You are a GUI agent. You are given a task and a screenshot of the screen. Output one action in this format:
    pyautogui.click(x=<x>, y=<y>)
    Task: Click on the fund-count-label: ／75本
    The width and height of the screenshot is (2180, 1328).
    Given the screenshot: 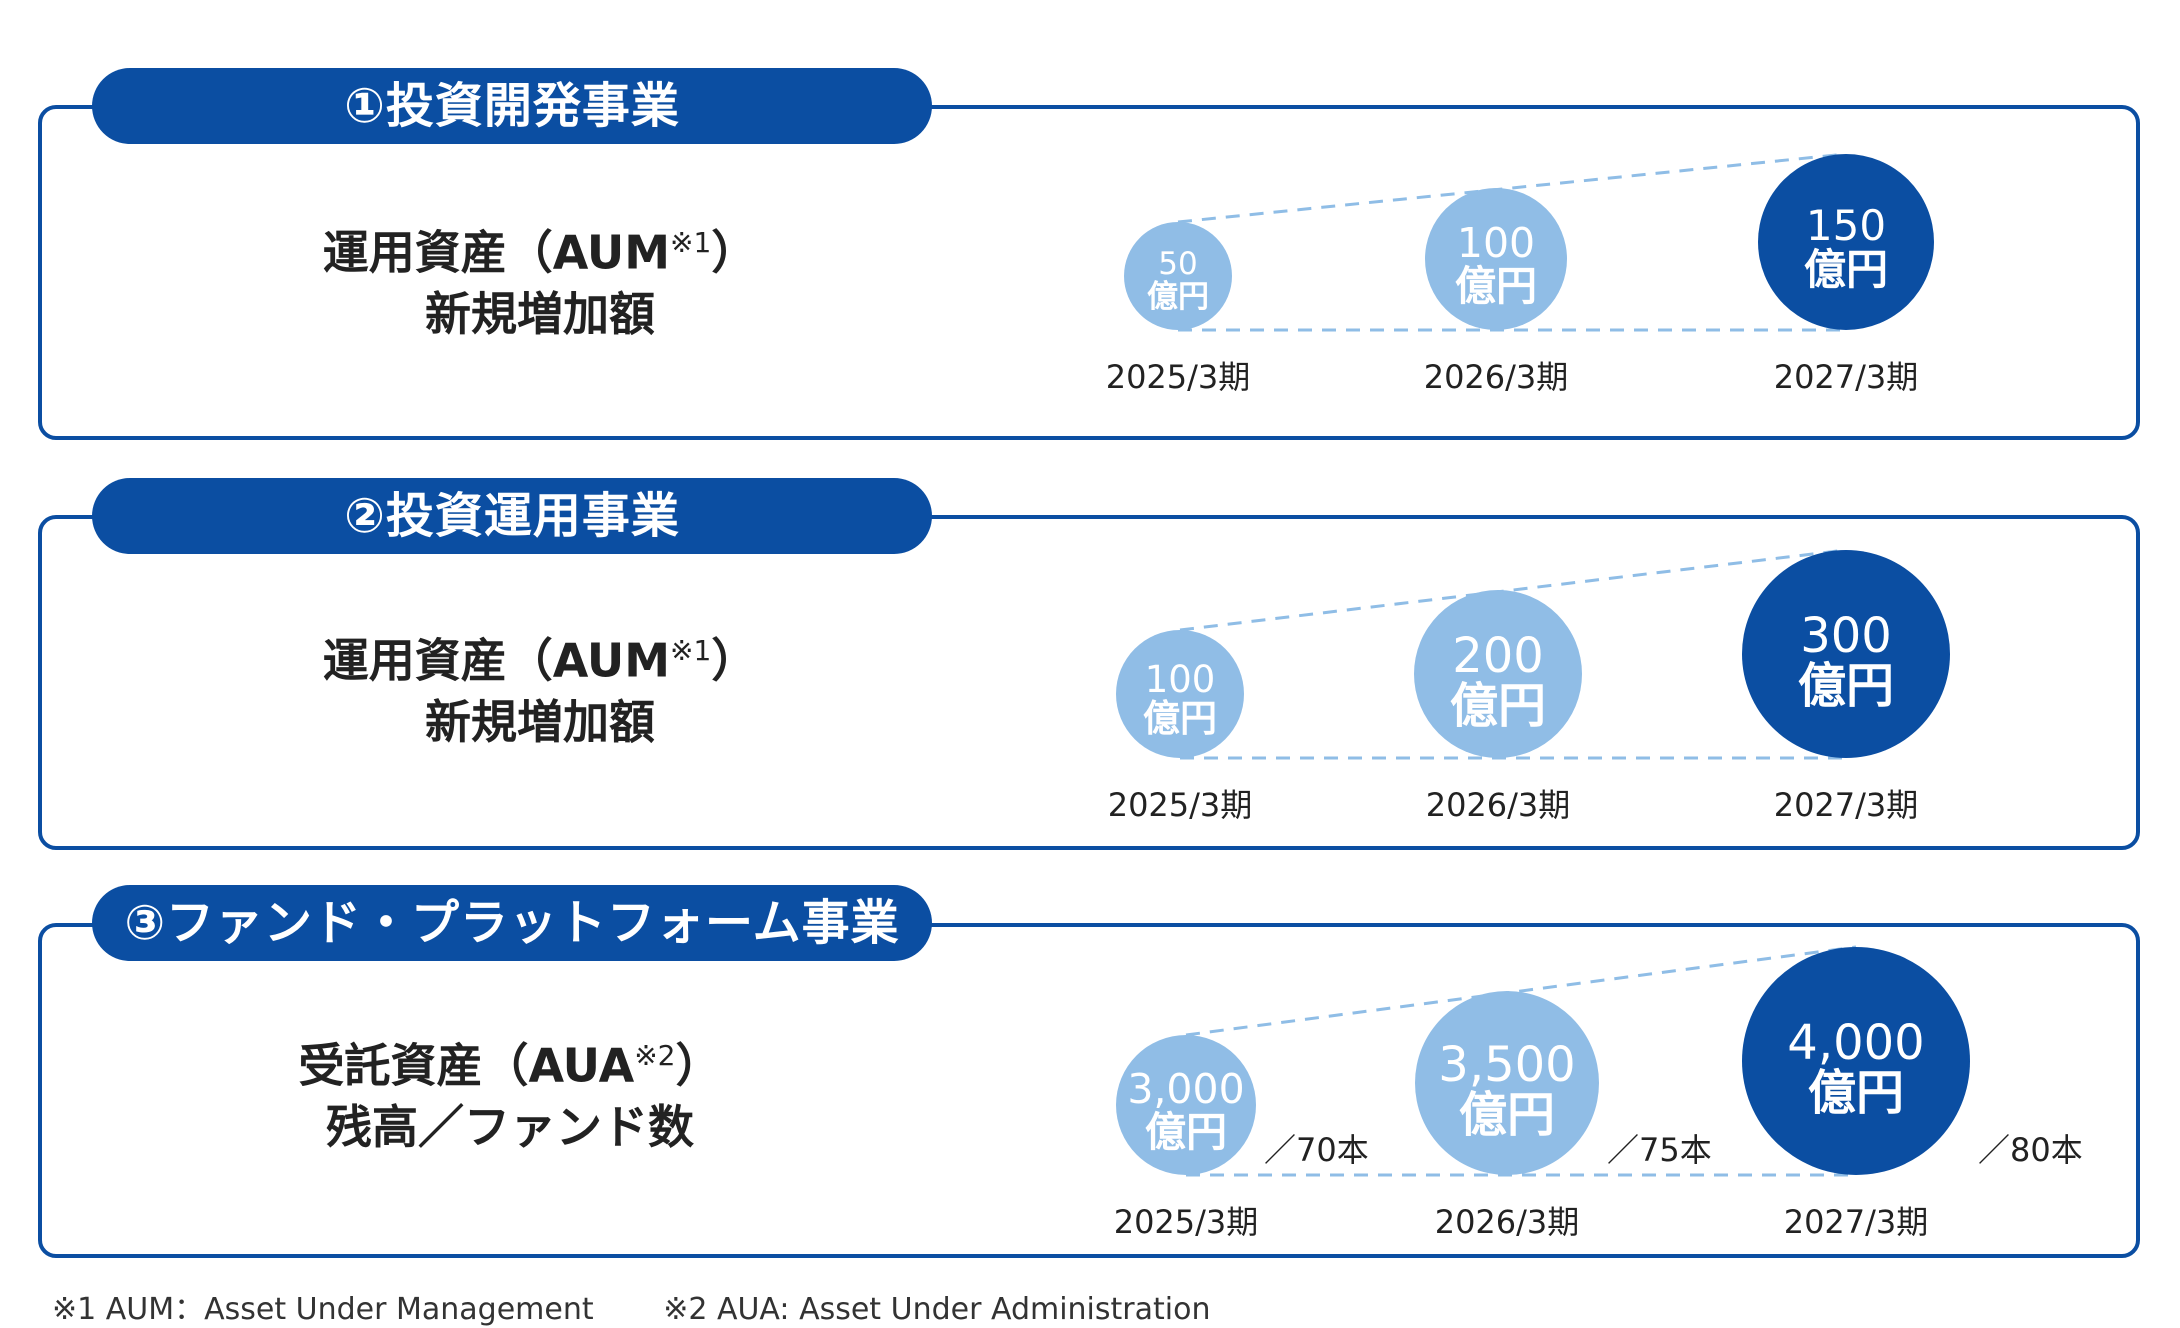 What is the action you would take?
    pyautogui.click(x=1659, y=1150)
    